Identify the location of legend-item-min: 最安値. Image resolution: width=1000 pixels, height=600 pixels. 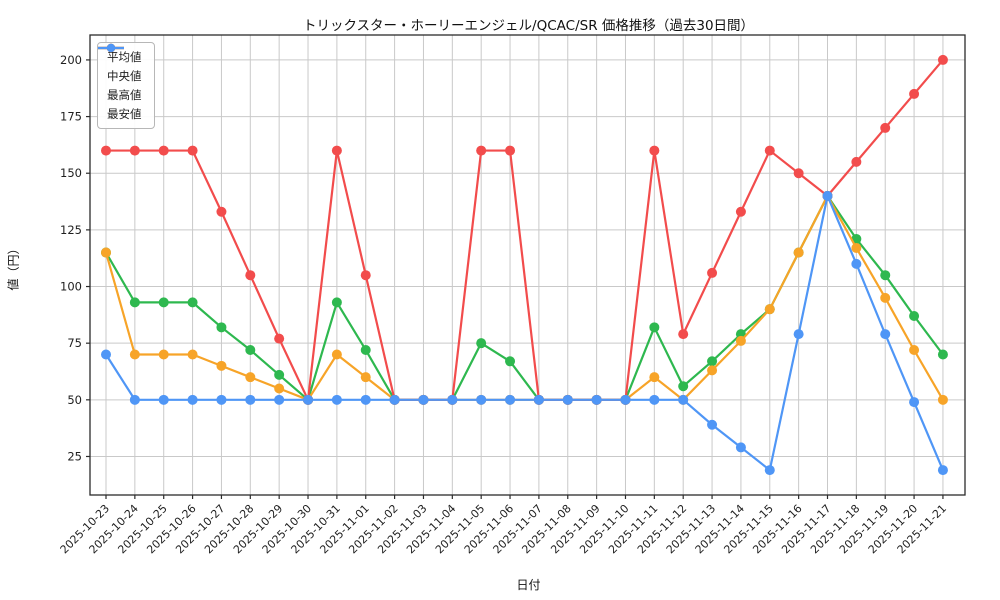
(120, 82).